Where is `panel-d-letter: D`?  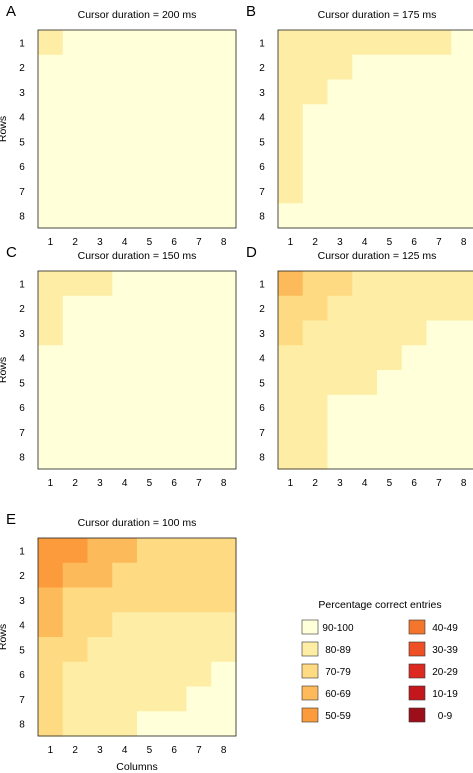 panel-d-letter: D is located at coordinates (251, 252).